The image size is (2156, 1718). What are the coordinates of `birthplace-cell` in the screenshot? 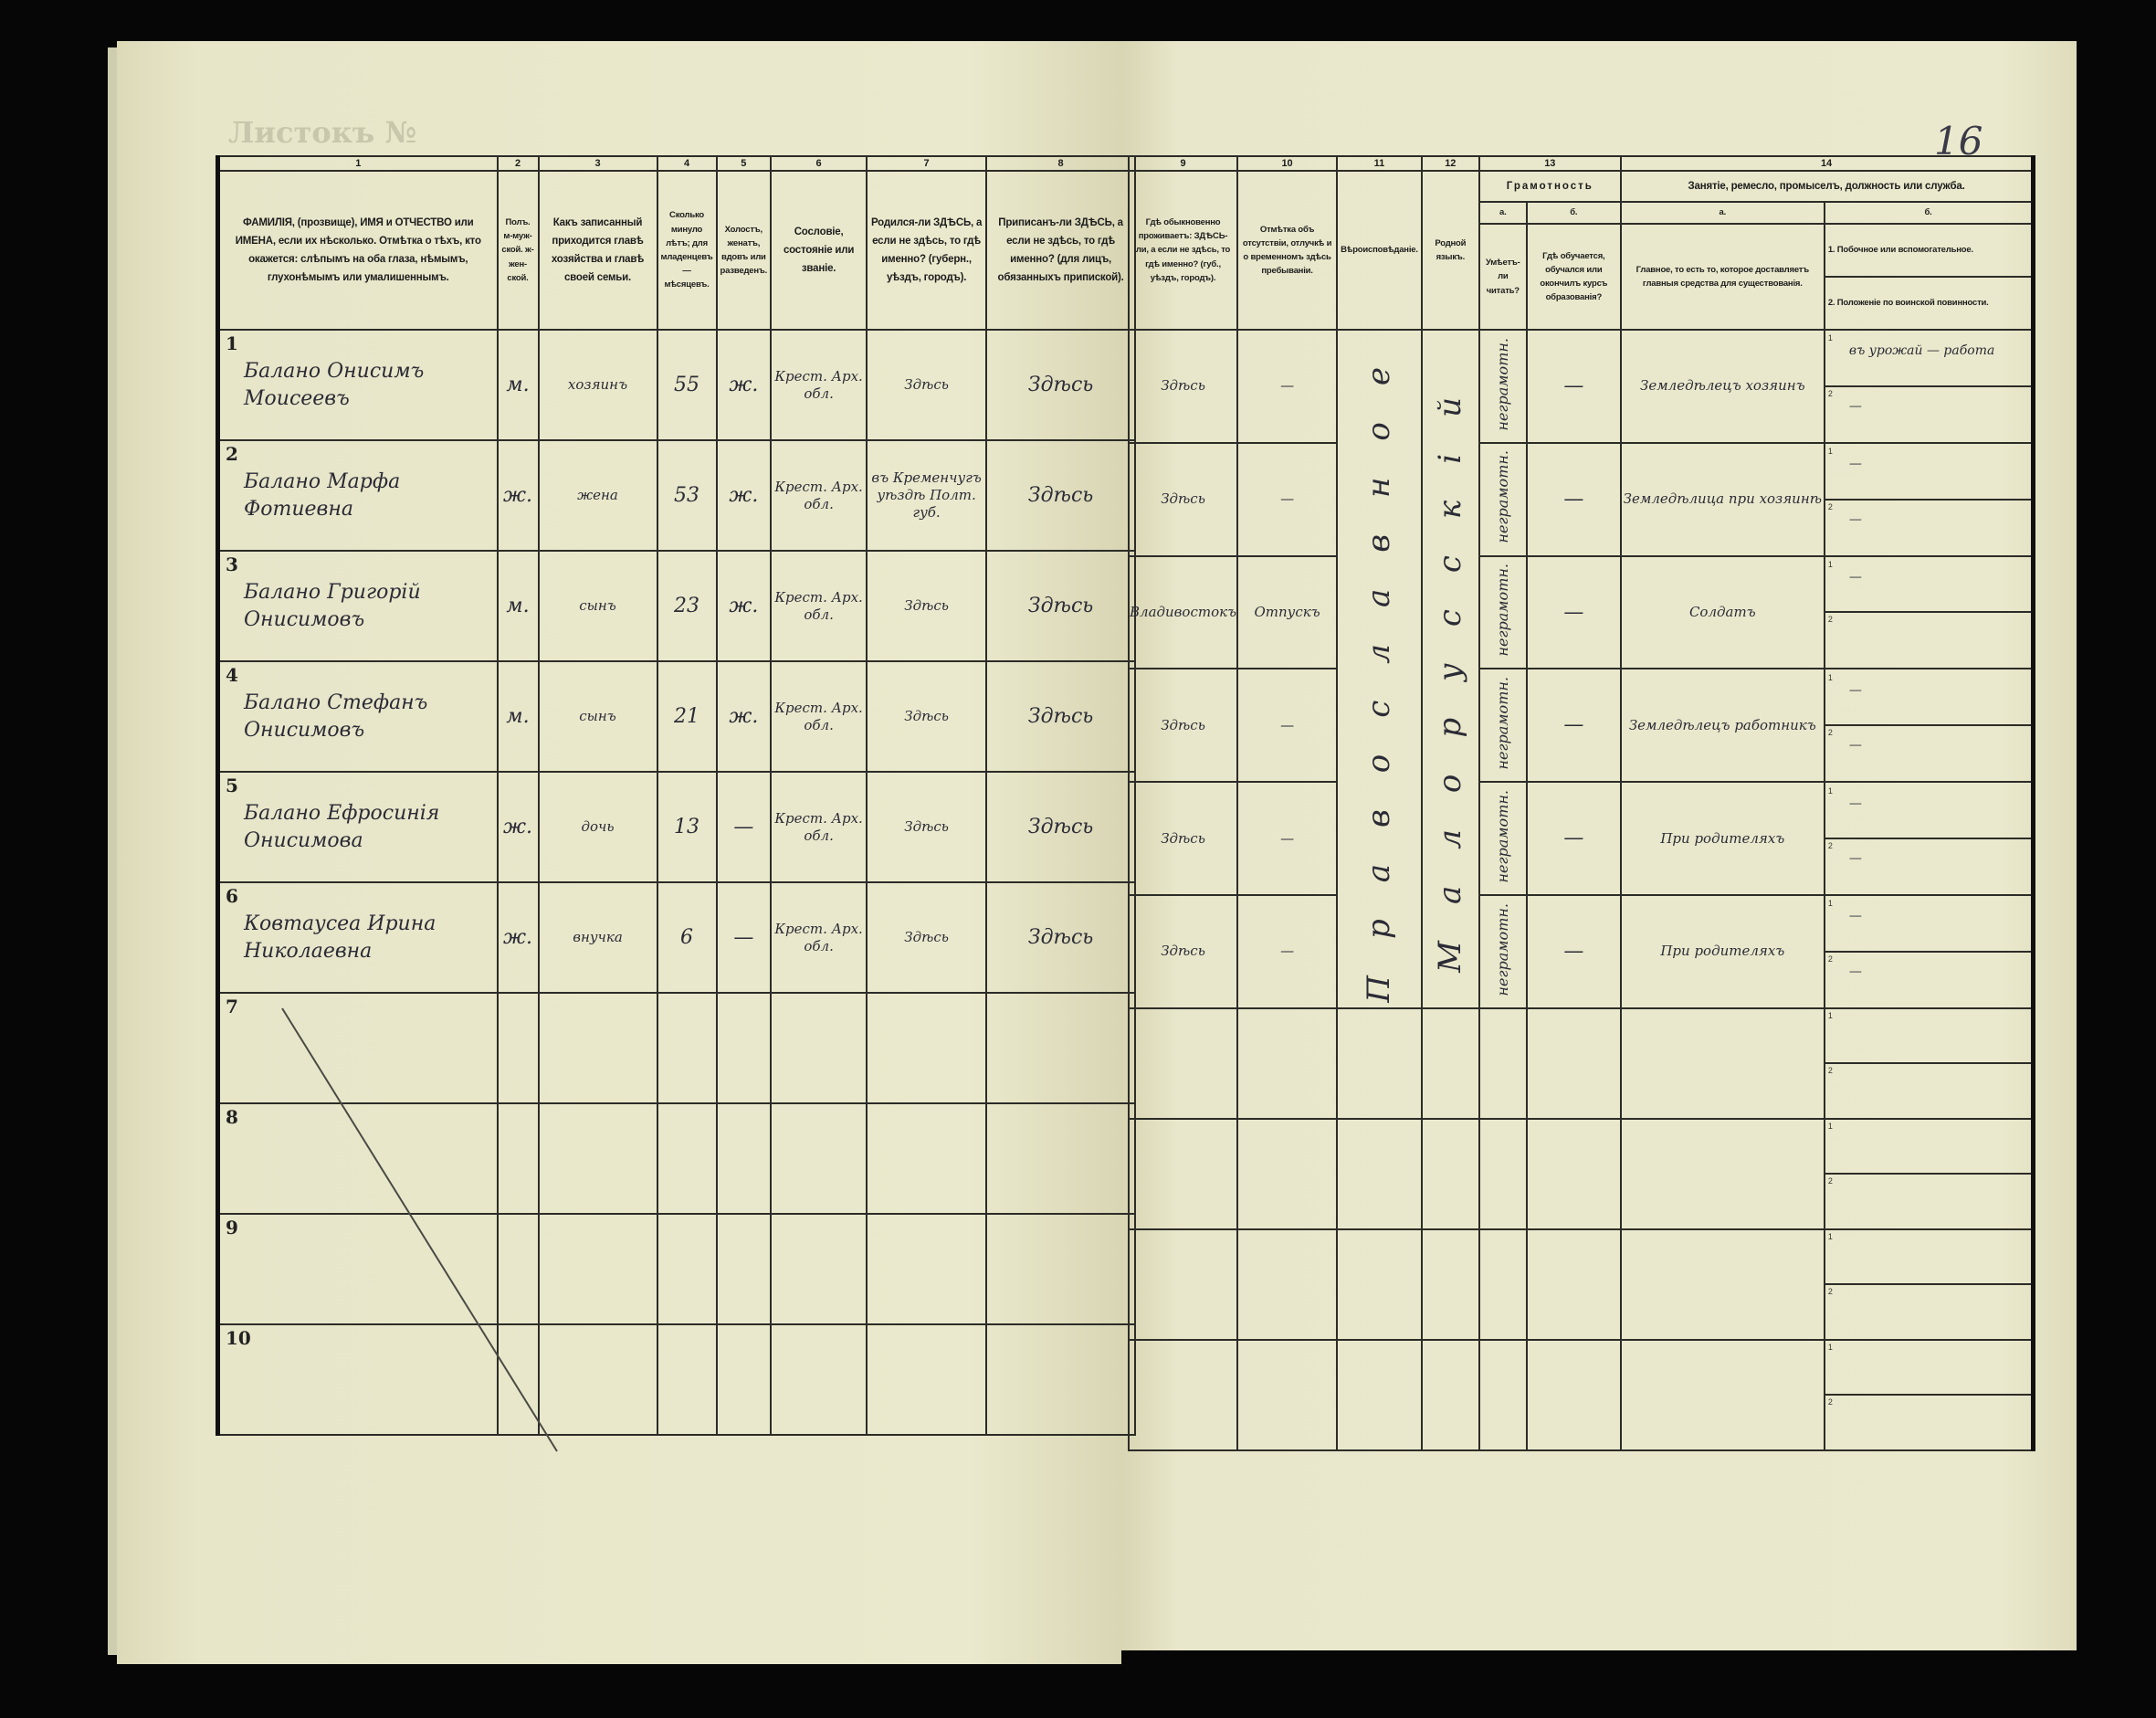 It's located at (927, 1048).